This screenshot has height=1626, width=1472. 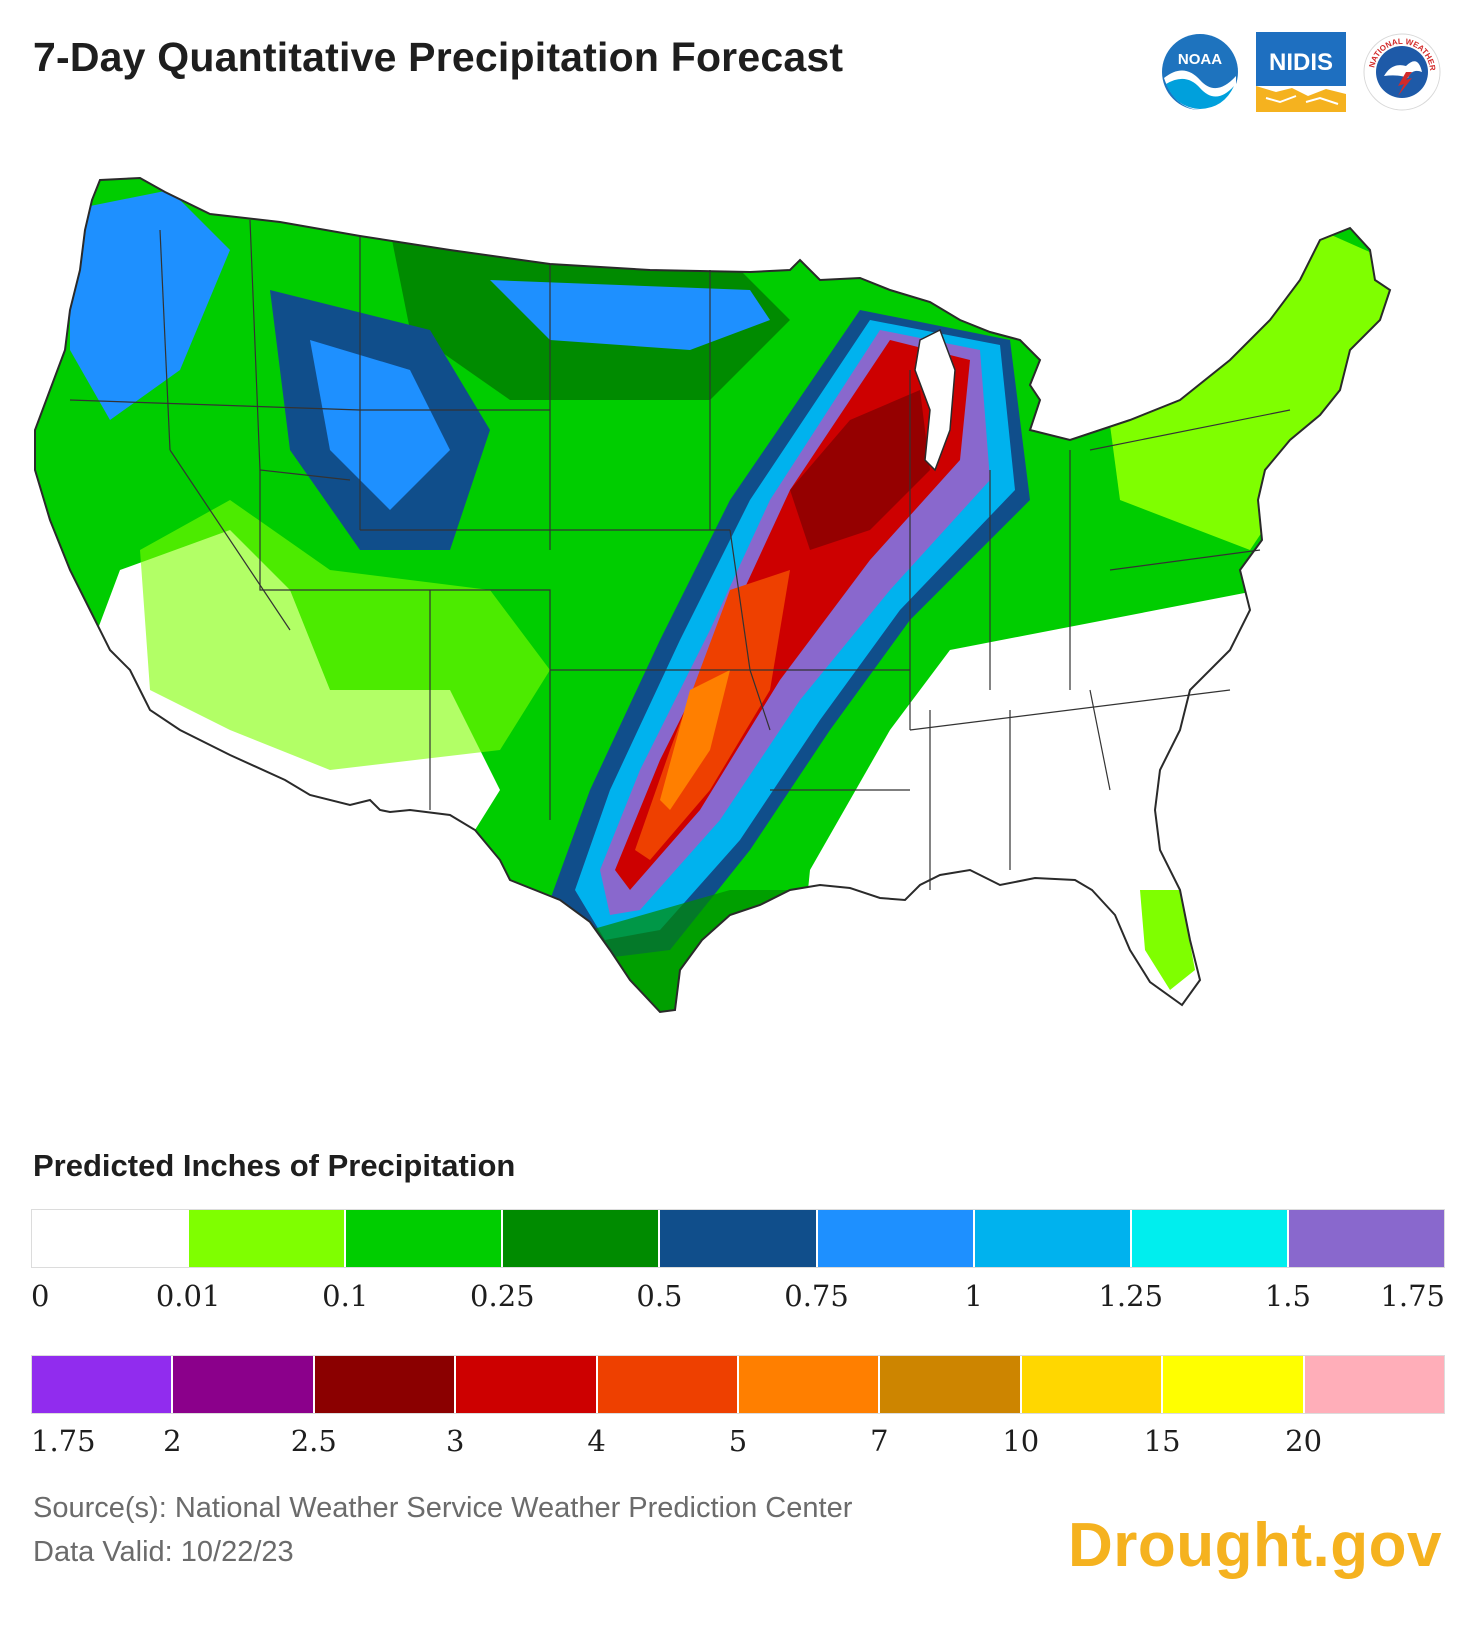 I want to click on legend-swatch: #1e90ff, so click(x=896, y=1238).